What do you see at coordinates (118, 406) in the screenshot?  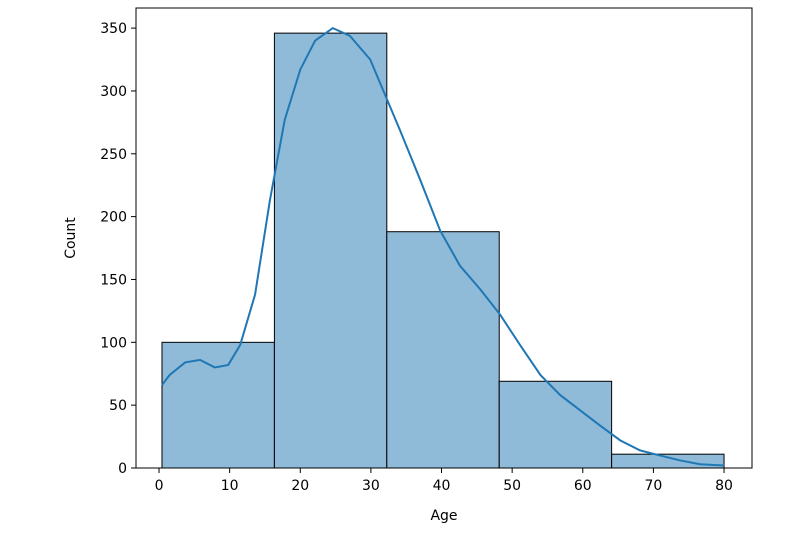 I see `y-tick-label: 50` at bounding box center [118, 406].